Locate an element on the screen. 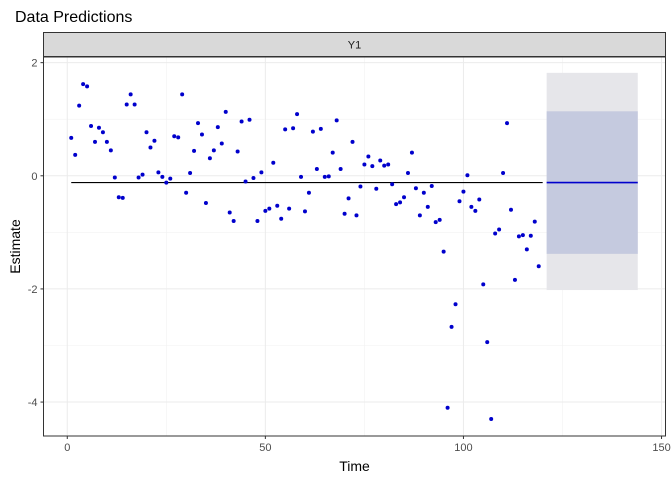 This screenshot has height=480, width=672. y-axis-title: Estimate is located at coordinates (15, 246).